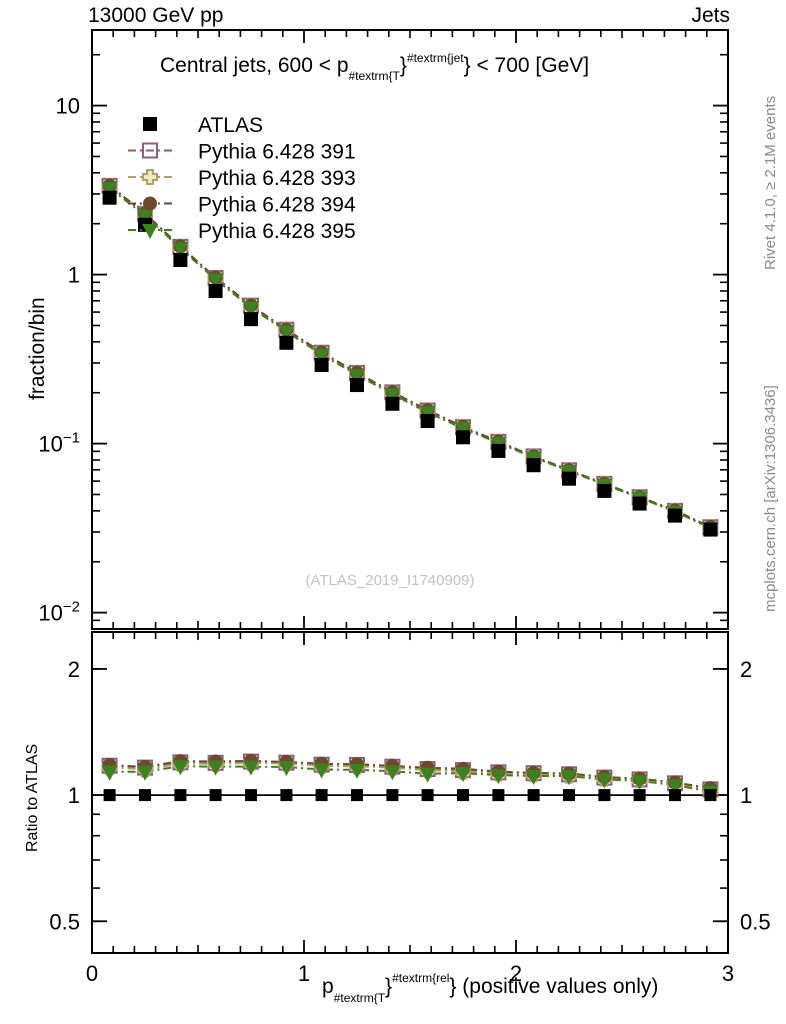 This screenshot has width=786, height=1024. Describe the element at coordinates (304, 973) in the screenshot. I see `x-tick-label: 1` at that location.